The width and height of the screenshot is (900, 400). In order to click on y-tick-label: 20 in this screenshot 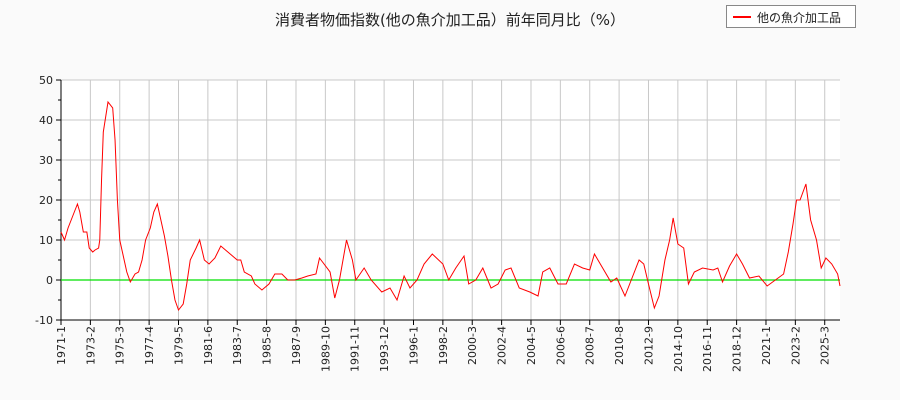, I will do `click(46, 200)`.